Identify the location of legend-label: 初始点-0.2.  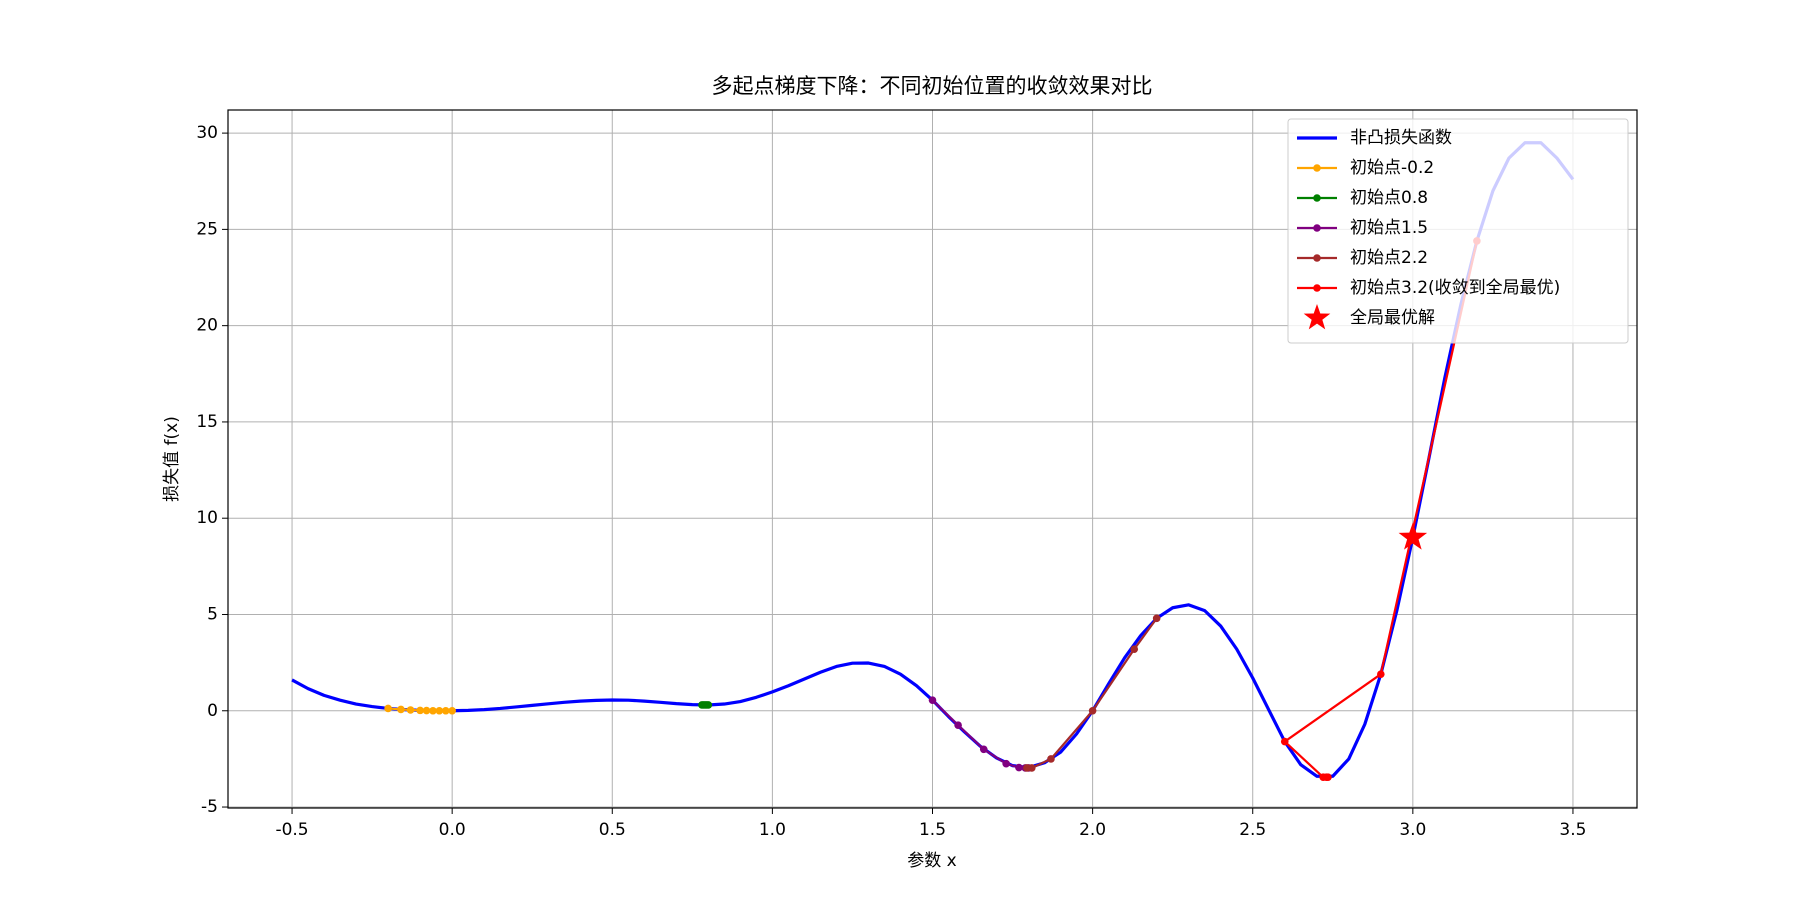
(1392, 168).